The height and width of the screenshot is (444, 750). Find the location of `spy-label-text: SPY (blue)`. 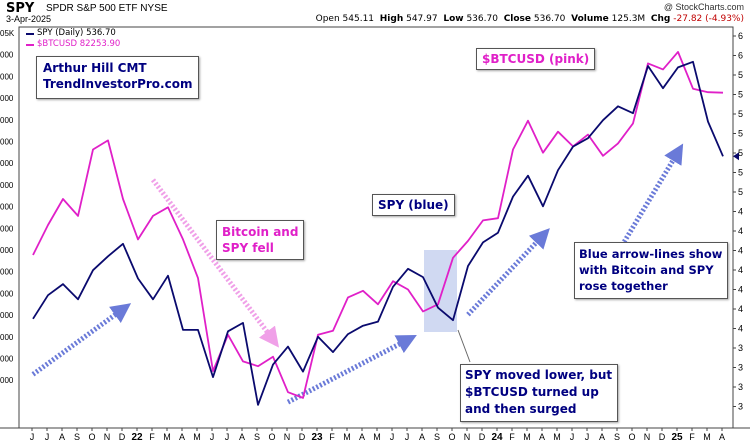

spy-label-text: SPY (blue) is located at coordinates (413, 205).